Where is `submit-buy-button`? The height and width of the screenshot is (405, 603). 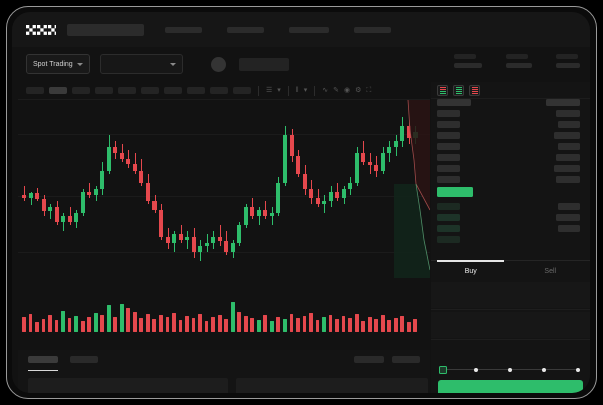 submit-buy-button is located at coordinates (510, 386).